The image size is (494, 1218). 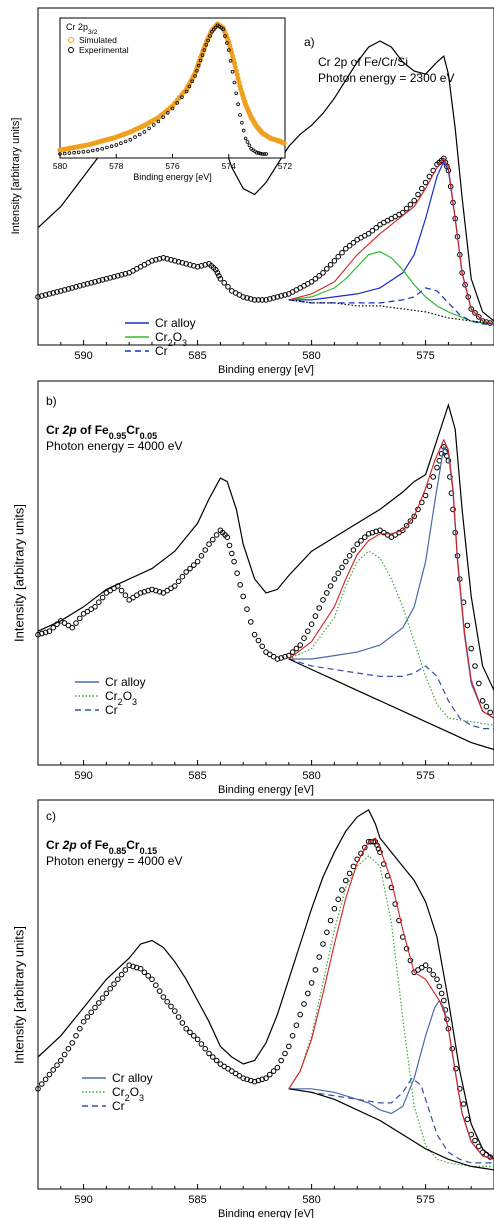 What do you see at coordinates (86, 845) in the screenshot?
I see `text-part: of` at bounding box center [86, 845].